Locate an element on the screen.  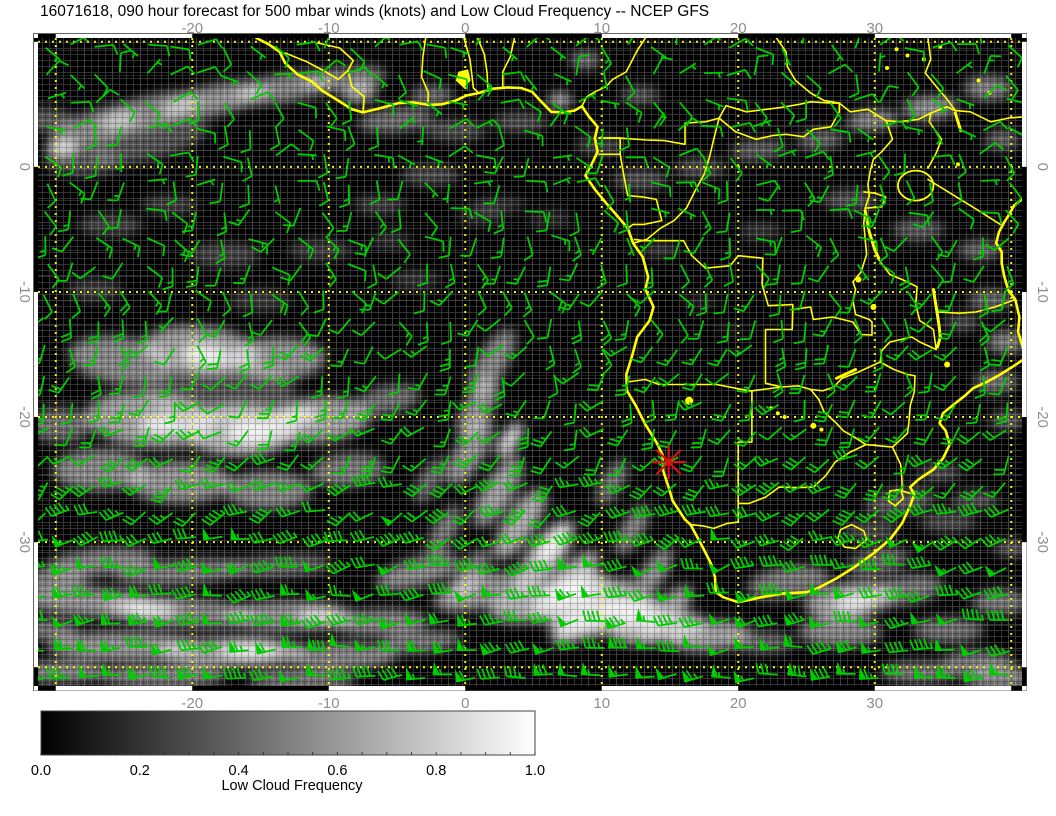
axis-label-top: 0 is located at coordinates (465, 28).